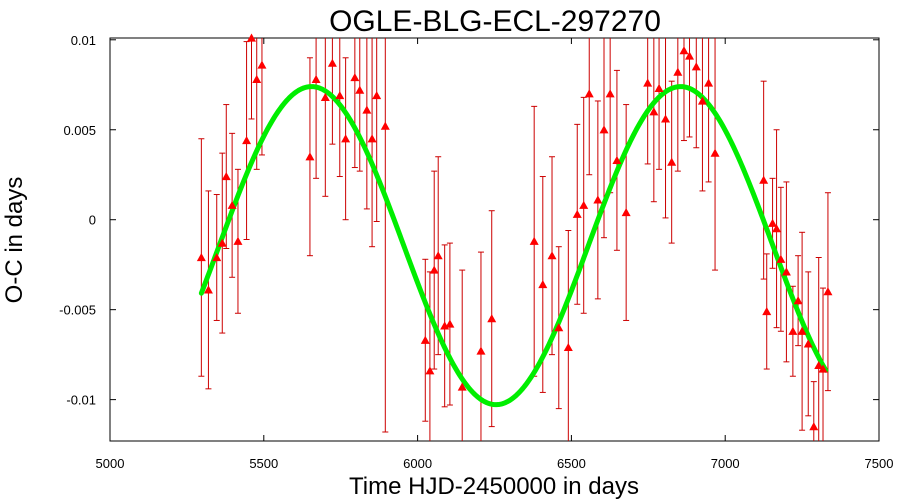 This screenshot has height=500, width=900. What do you see at coordinates (571, 463) in the screenshot?
I see `x-tick-label: 6500` at bounding box center [571, 463].